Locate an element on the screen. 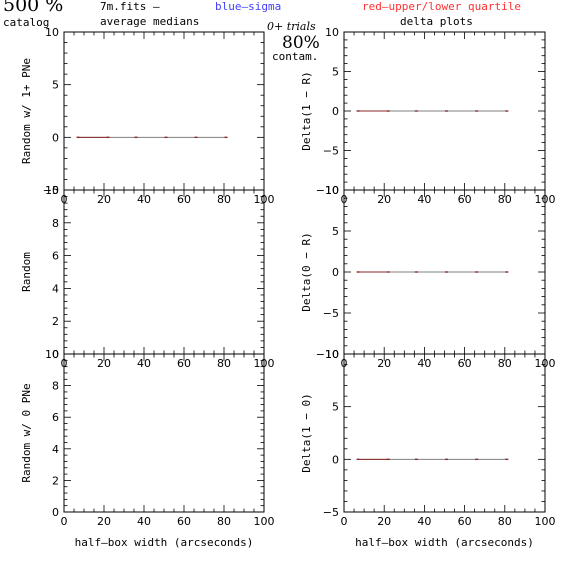  contam-percent: 80% is located at coordinates (301, 43).